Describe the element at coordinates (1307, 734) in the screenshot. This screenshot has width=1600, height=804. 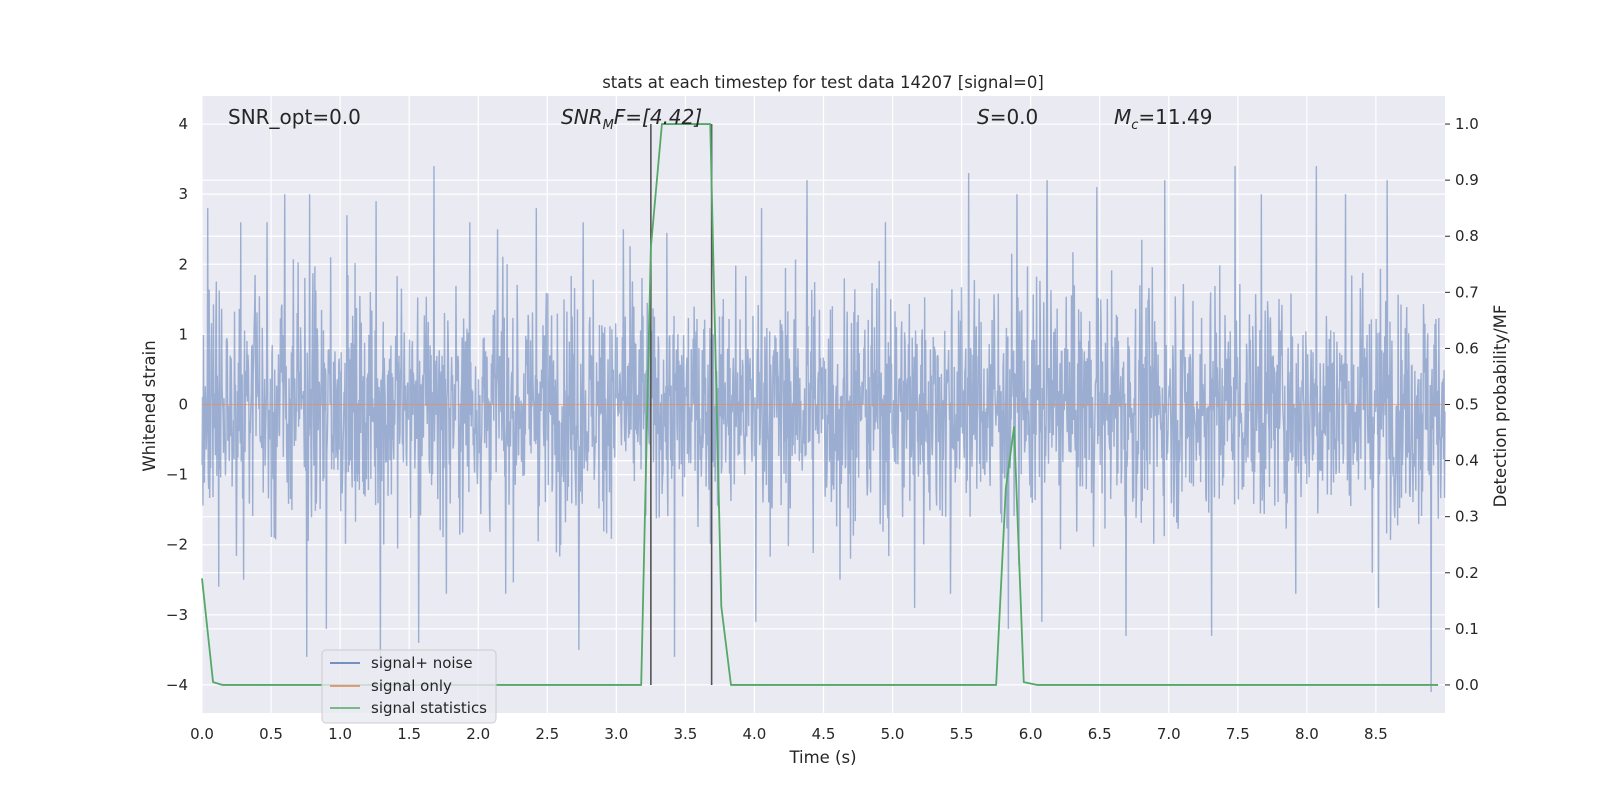
I see `x-tick-label: 8.0` at that location.